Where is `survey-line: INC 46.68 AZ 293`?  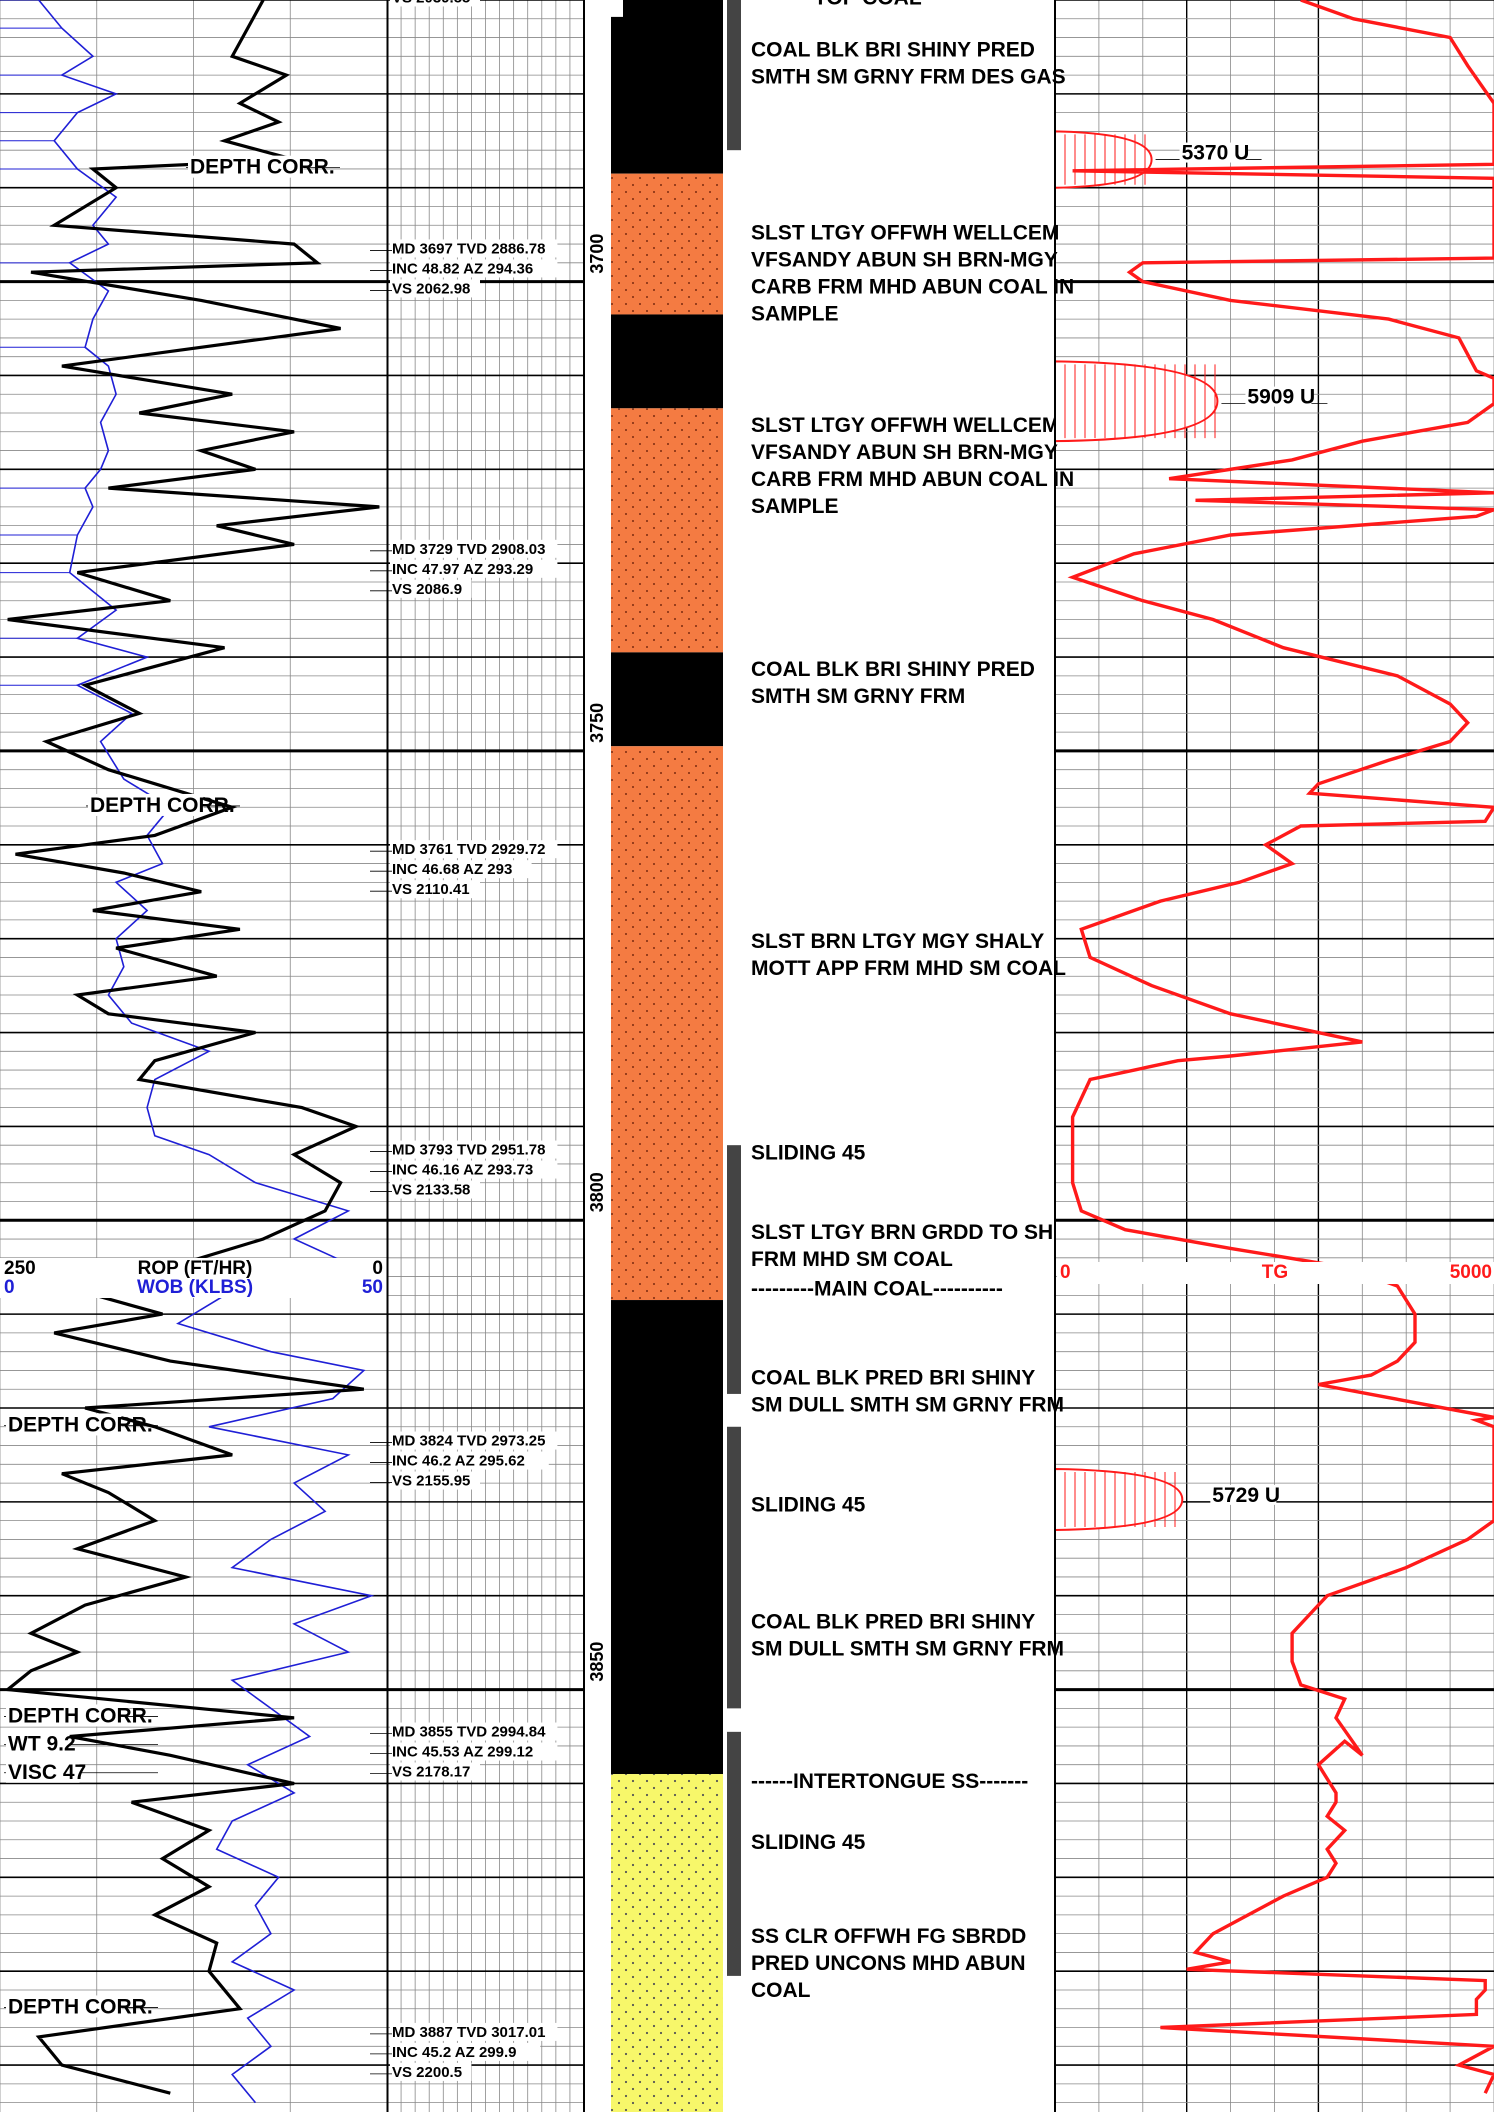
survey-line: INC 46.68 AZ 293 is located at coordinates (452, 869).